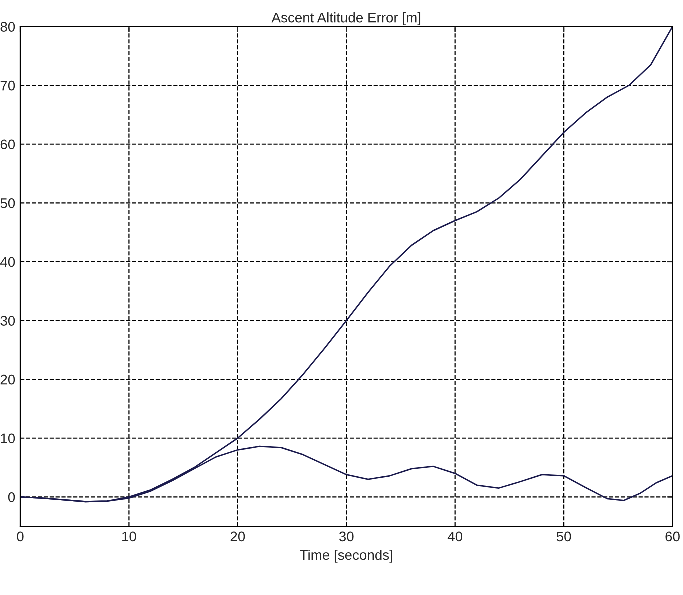 The image size is (683, 595). I want to click on x-tick-label: 30, so click(346, 537).